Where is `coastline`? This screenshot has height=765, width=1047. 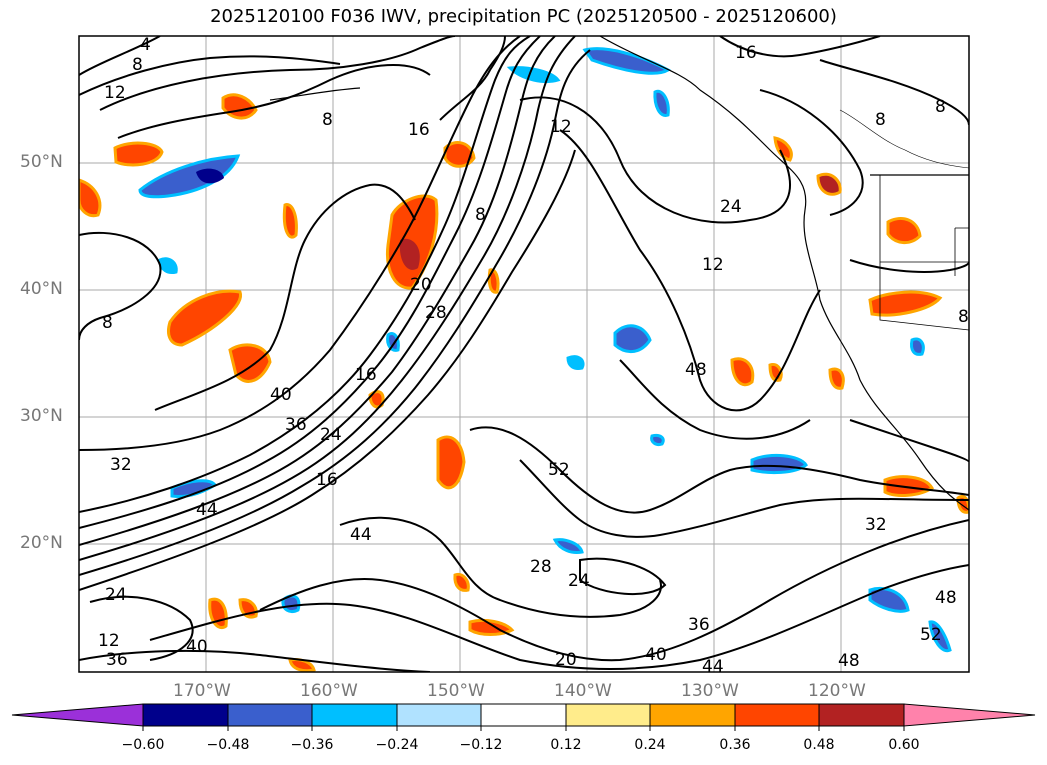 coastline is located at coordinates (315, 94).